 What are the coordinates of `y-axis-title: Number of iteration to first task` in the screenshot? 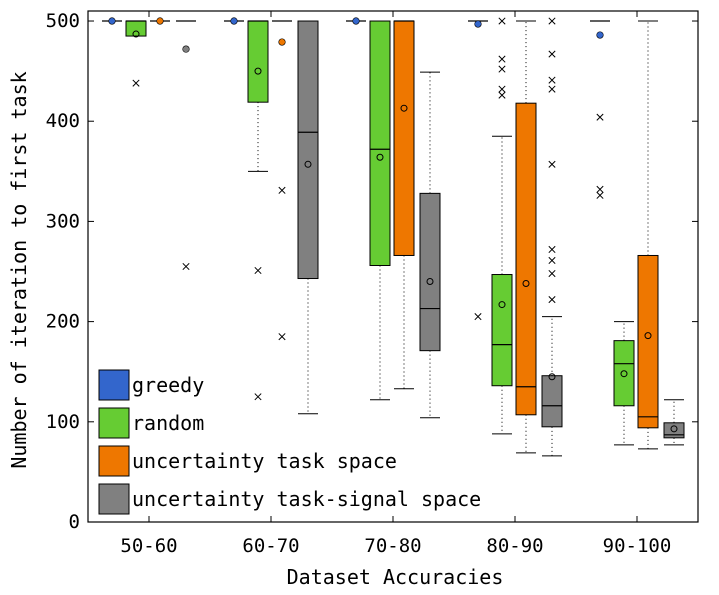 It's located at (19, 269).